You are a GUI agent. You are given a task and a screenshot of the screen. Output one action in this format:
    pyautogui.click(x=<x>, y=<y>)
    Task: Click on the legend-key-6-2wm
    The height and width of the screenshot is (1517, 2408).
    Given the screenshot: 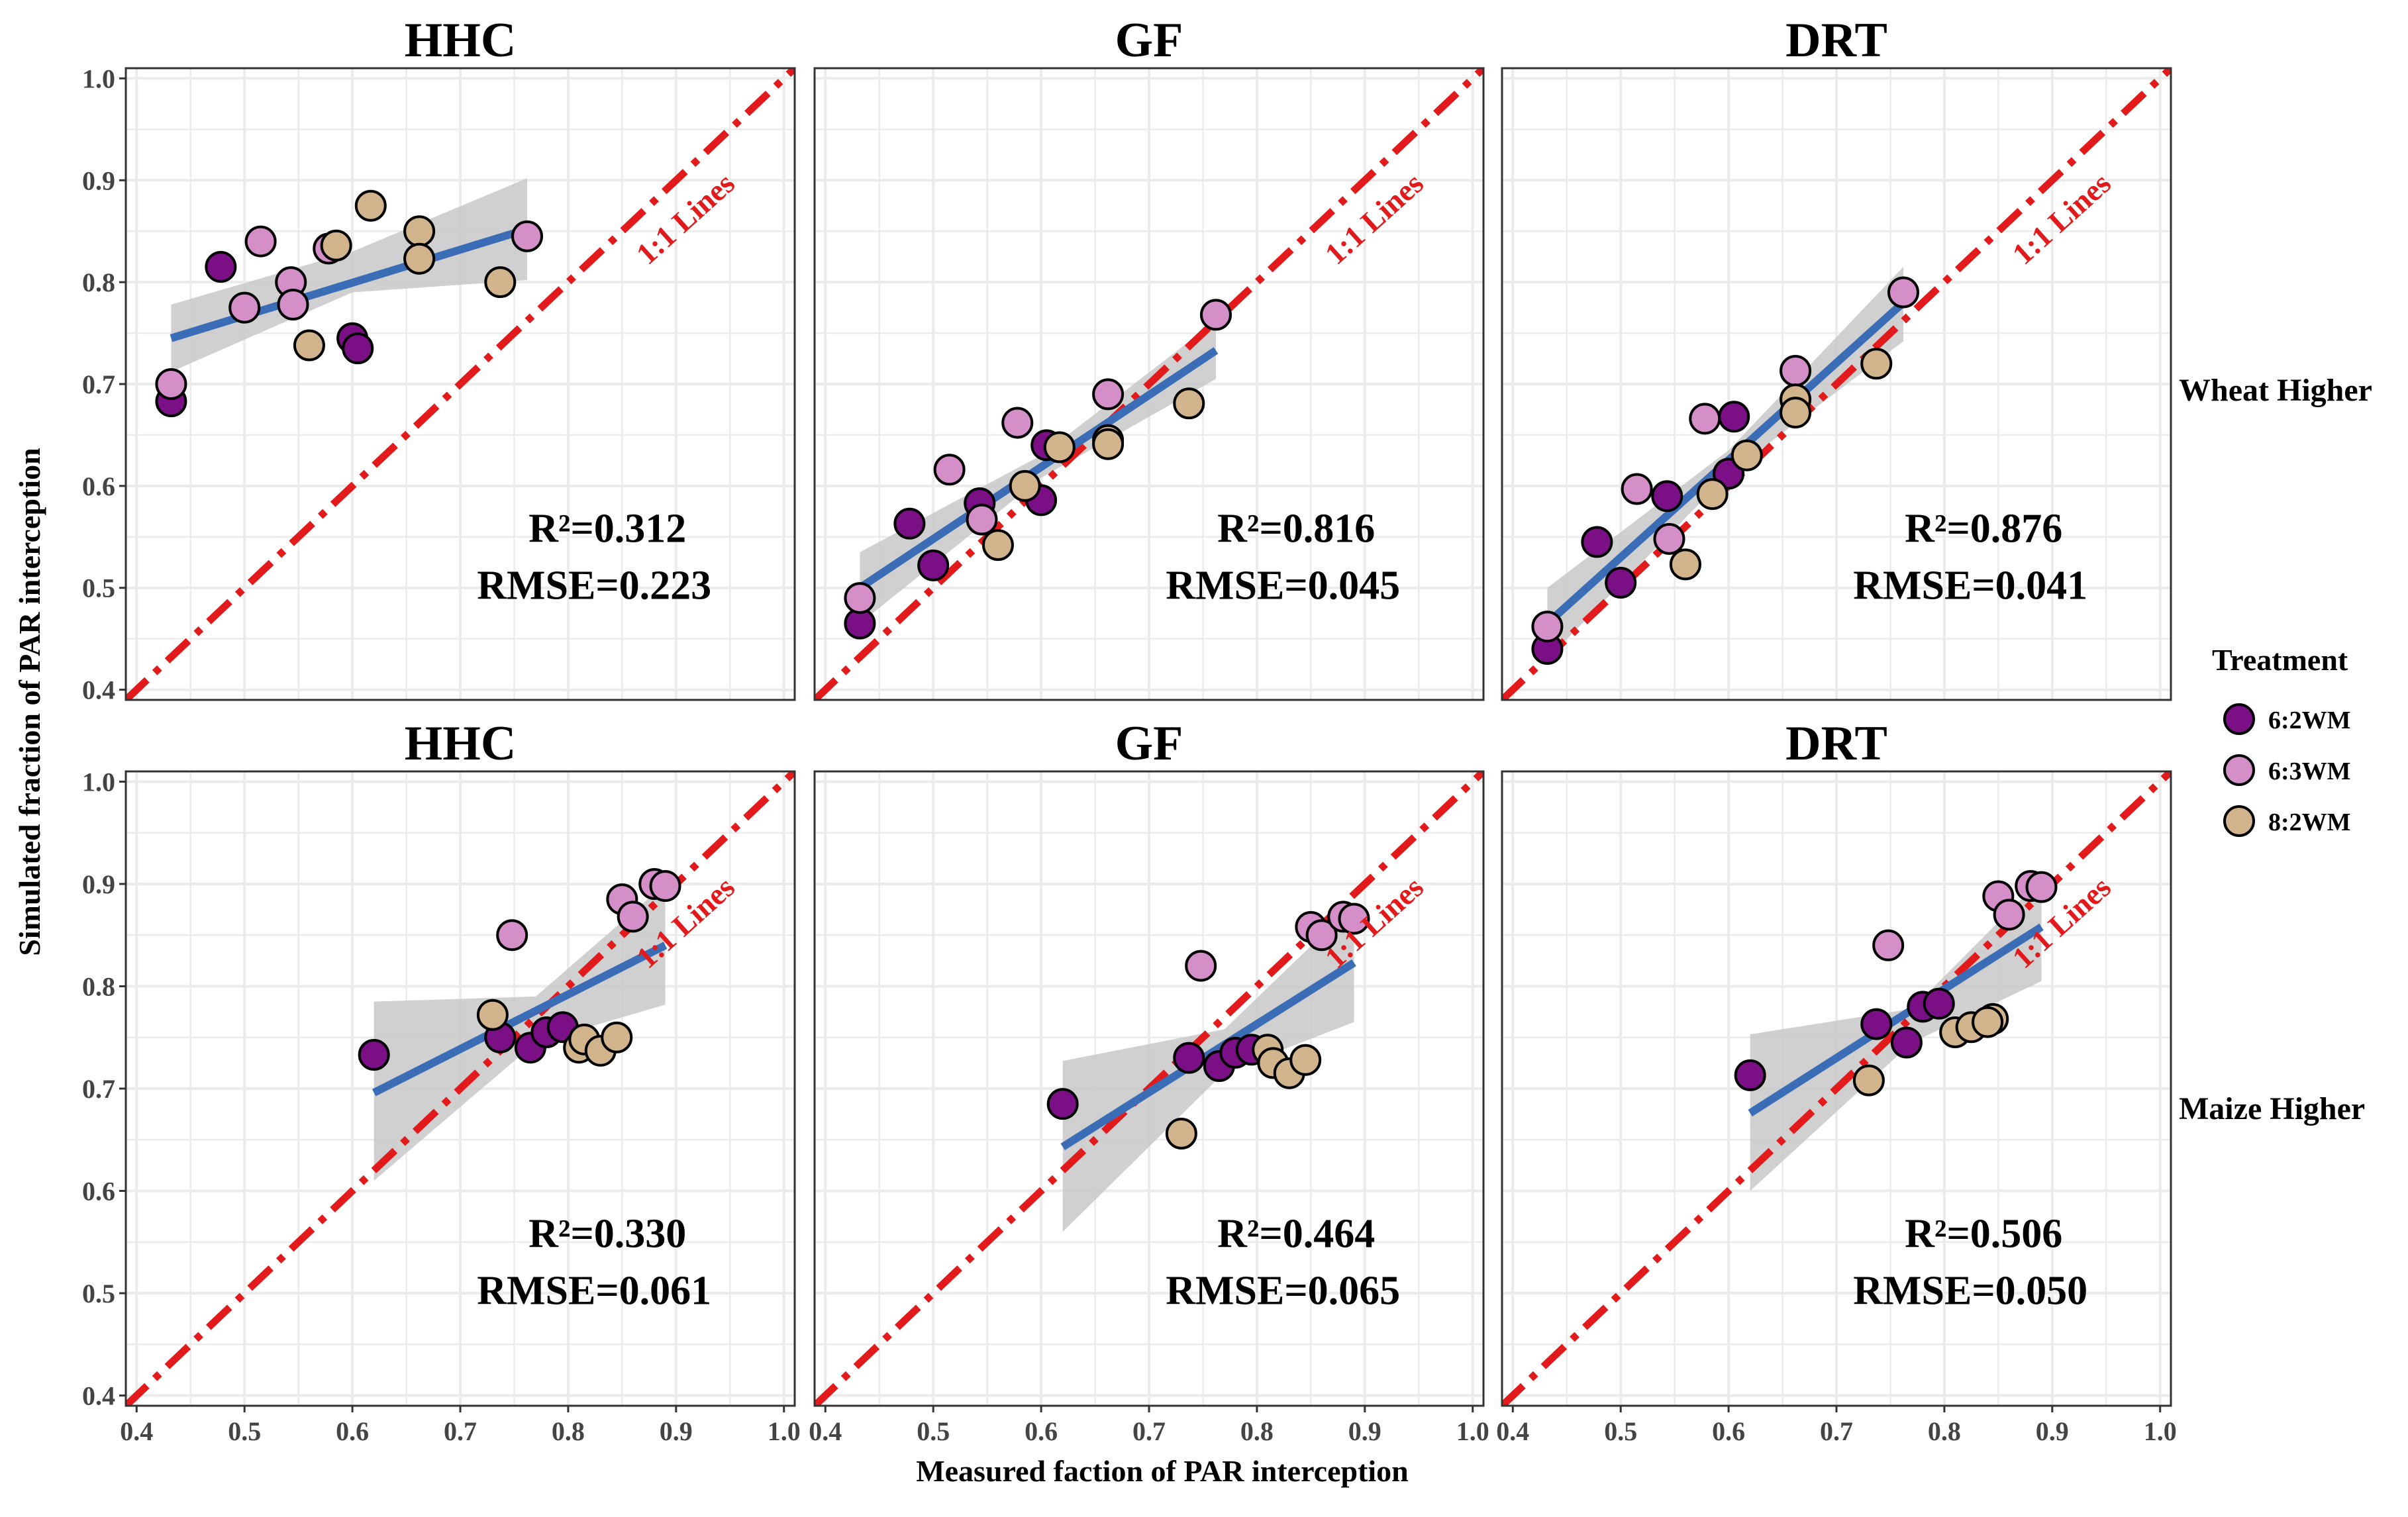 What is the action you would take?
    pyautogui.click(x=2239, y=719)
    